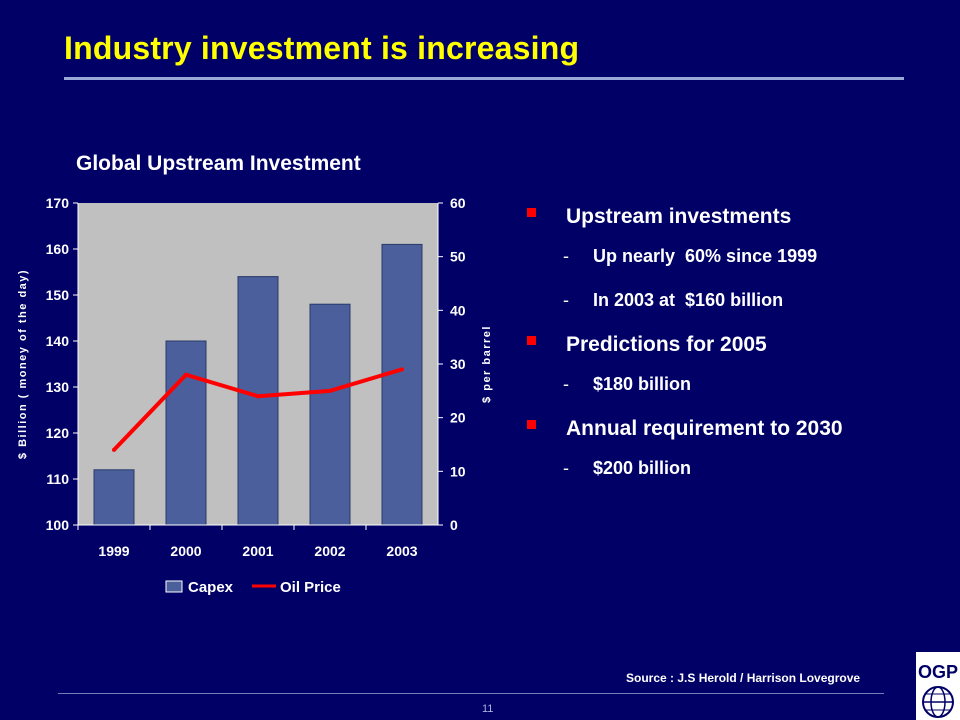 The width and height of the screenshot is (960, 720). Describe the element at coordinates (488, 709) in the screenshot. I see `page-number: 11` at that location.